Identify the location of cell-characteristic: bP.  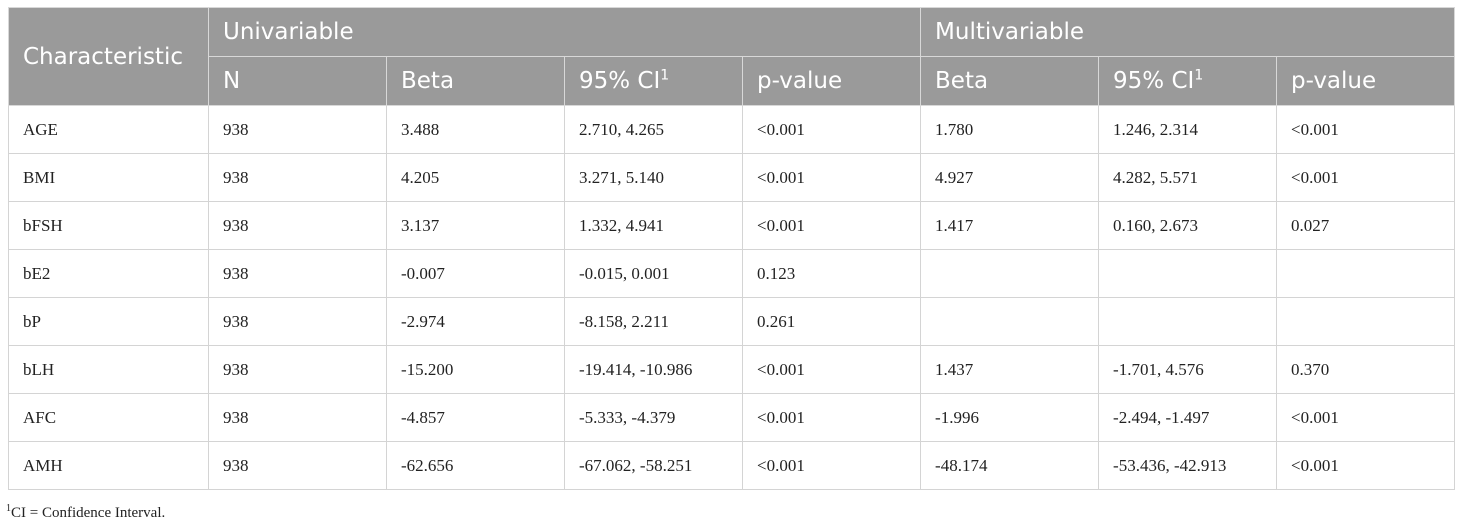
(108, 321).